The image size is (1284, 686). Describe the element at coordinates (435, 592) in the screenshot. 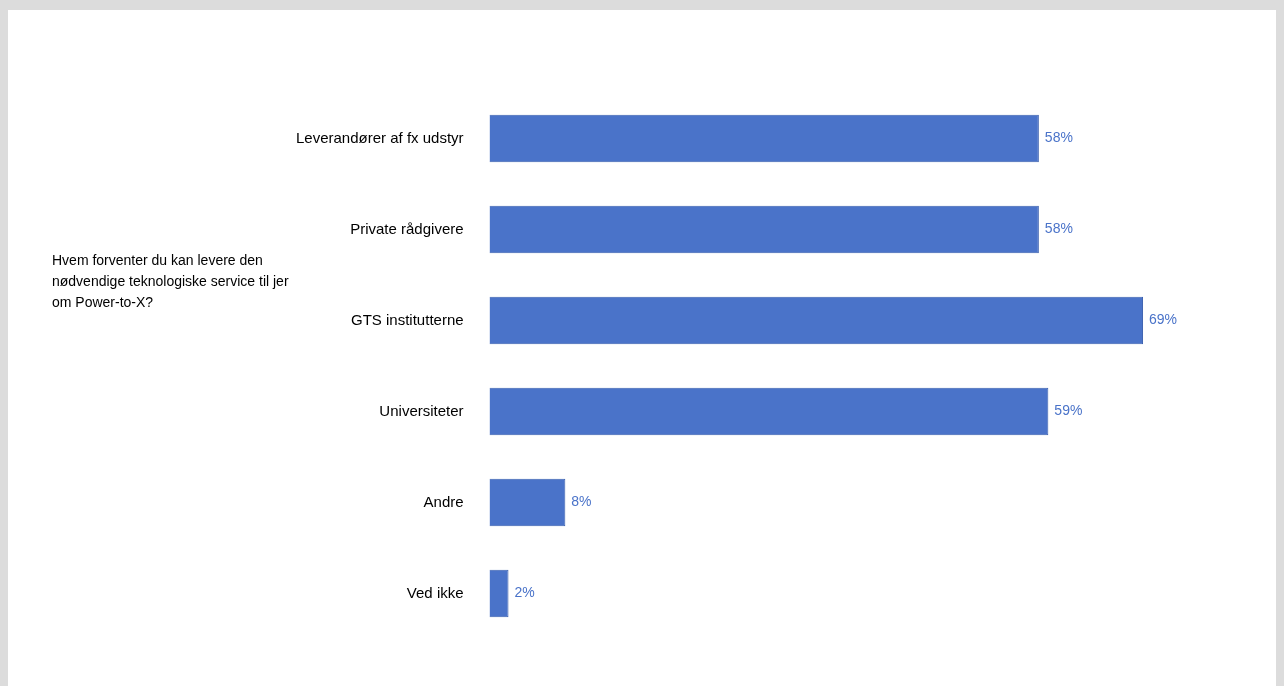

I see `y-tick-label: Ved ikke` at that location.